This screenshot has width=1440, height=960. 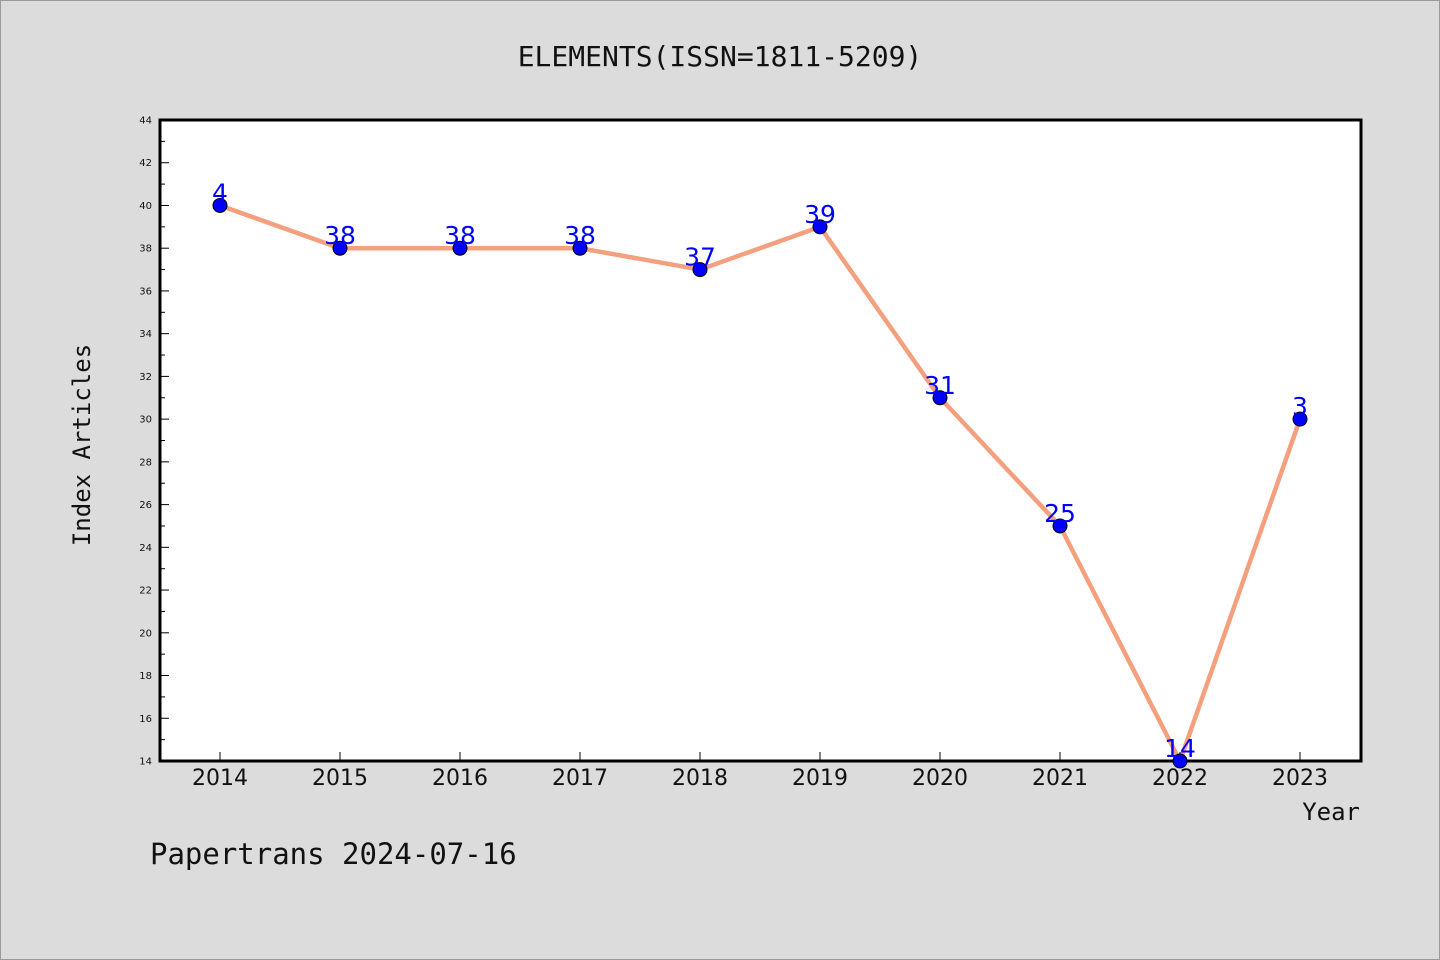 I want to click on y-tick-label: 30, so click(x=145, y=420).